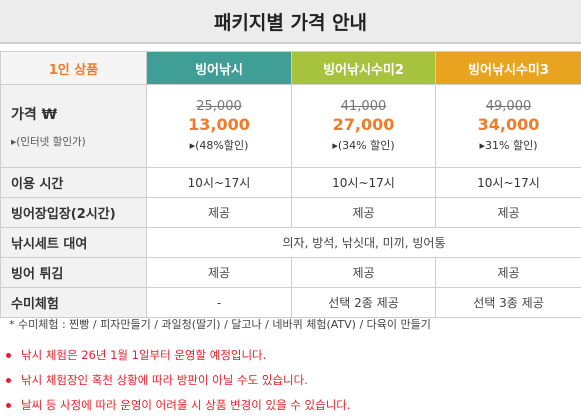 This screenshot has height=419, width=581. I want to click on table-header-row: 1인 상품 빙어낚시 빙어낚시수미2 빙어낚시수미3, so click(290, 68).